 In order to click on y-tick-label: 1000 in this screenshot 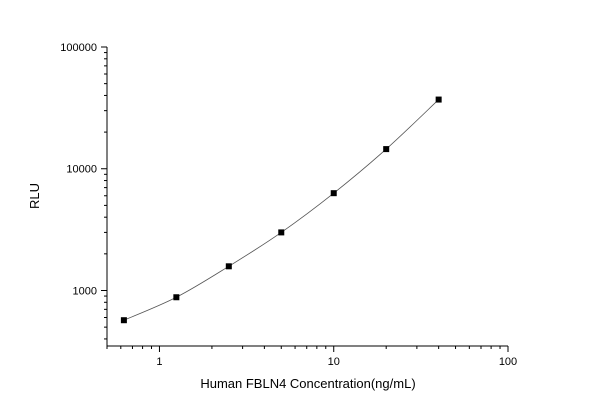, I will do `click(85, 291)`.